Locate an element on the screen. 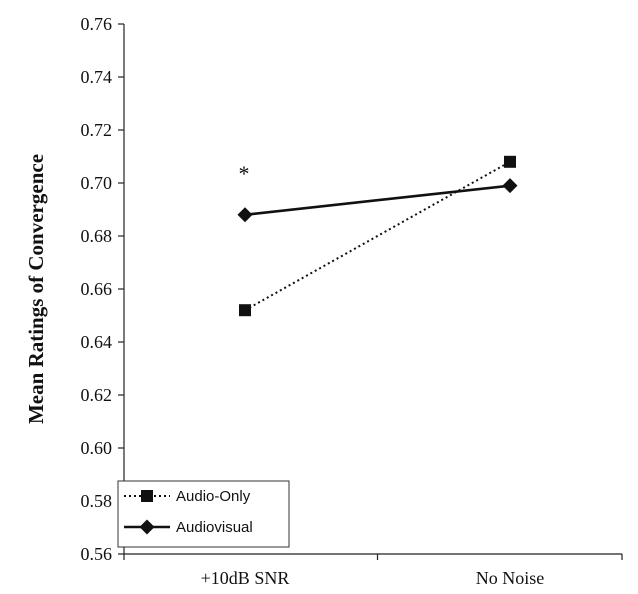 The width and height of the screenshot is (638, 594). legend-marker-audio-only is located at coordinates (147, 496).